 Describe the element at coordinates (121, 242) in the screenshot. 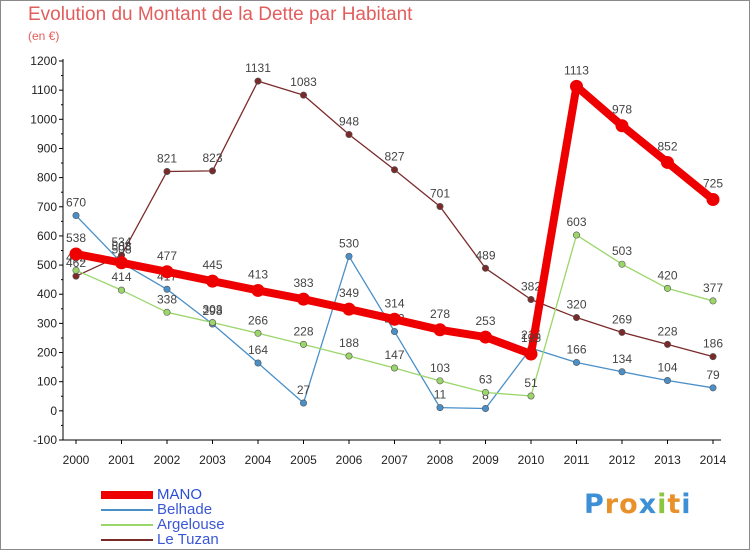

I see `data-label-le-tuzan: 534` at that location.